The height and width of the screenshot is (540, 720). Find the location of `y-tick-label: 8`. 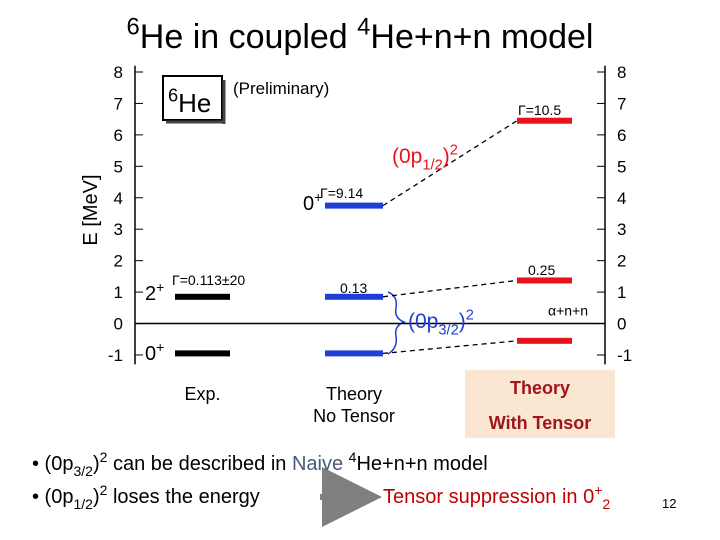

y-tick-label: 8 is located at coordinates (118, 72).